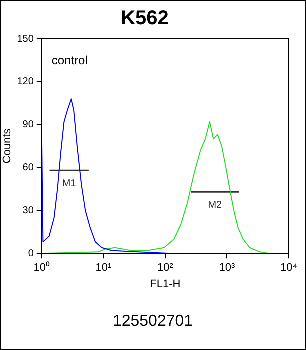 This screenshot has height=350, width=306. What do you see at coordinates (153, 322) in the screenshot?
I see `text: 125502701` at bounding box center [153, 322].